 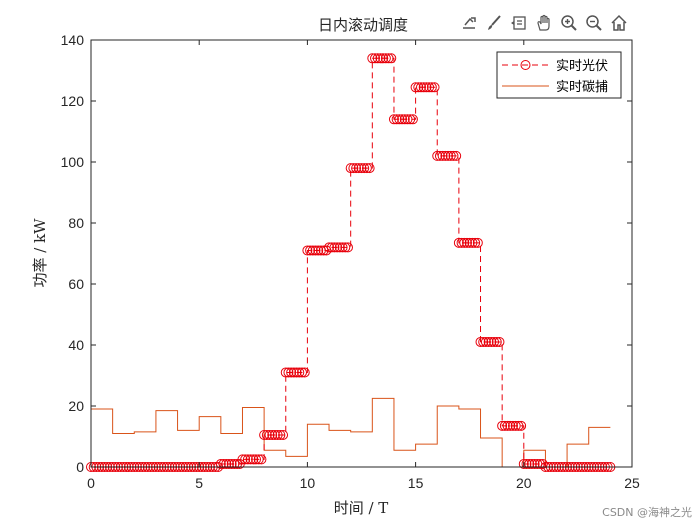 What do you see at coordinates (543, 22) in the screenshot?
I see `pan-hand-icon` at bounding box center [543, 22].